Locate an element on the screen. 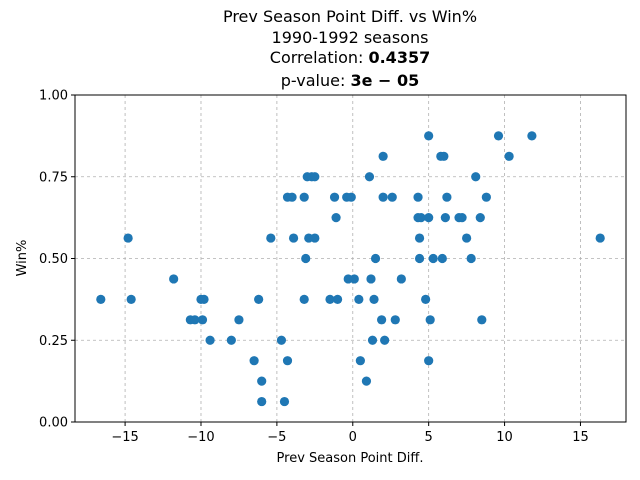 The height and width of the screenshot is (480, 640). x-axis-ticks: −15 −10 −5 0 5 10 15 is located at coordinates (350, 433).